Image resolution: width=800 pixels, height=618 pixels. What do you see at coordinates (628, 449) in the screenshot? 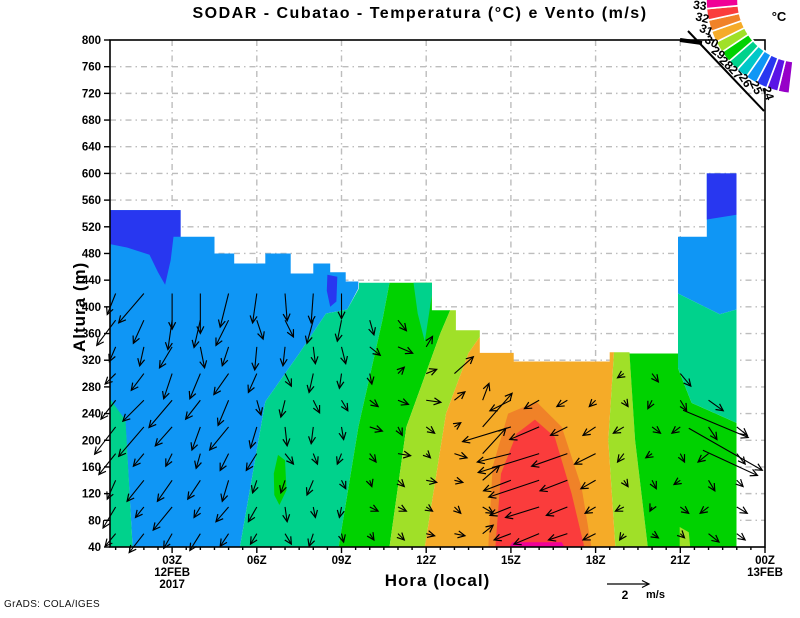
I see `temp-band-yellowgreen-right` at bounding box center [628, 449].